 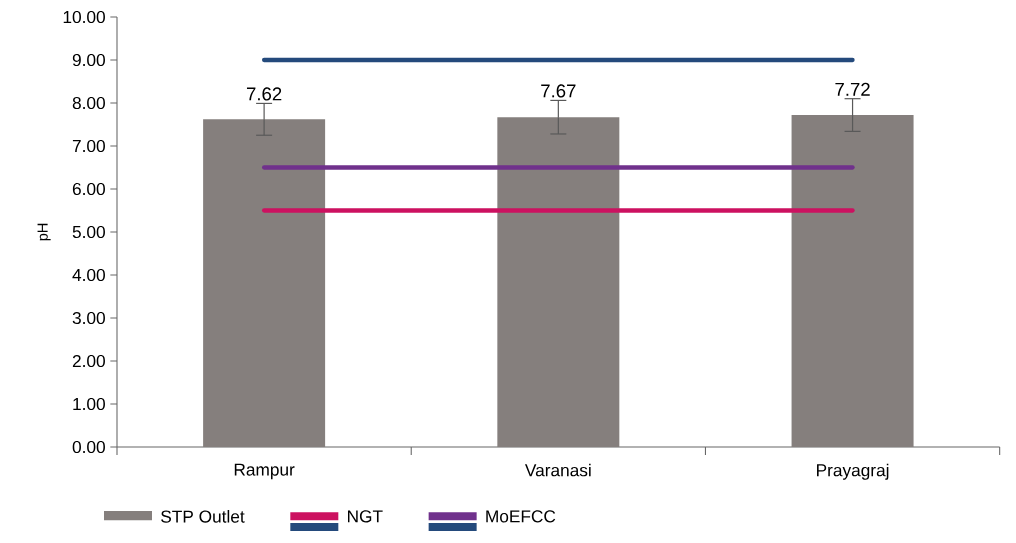 What do you see at coordinates (521, 516) in the screenshot?
I see `legend-label: MoEFCC` at bounding box center [521, 516].